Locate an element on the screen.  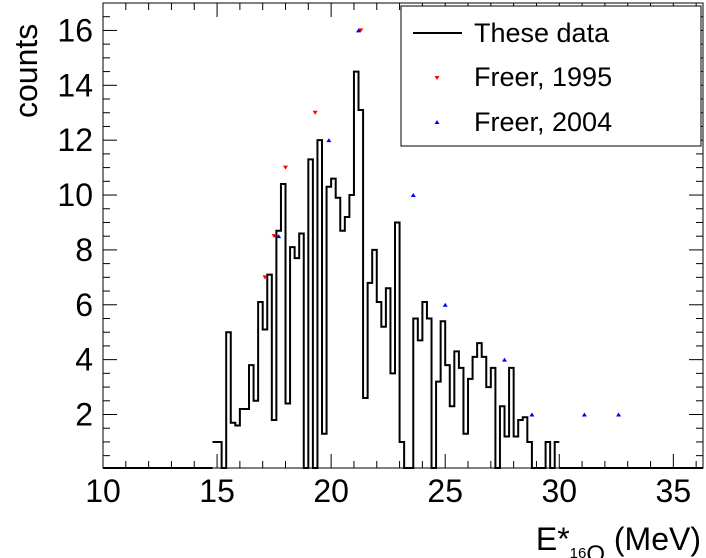
y-tick-label: 12 is located at coordinates (75, 140).